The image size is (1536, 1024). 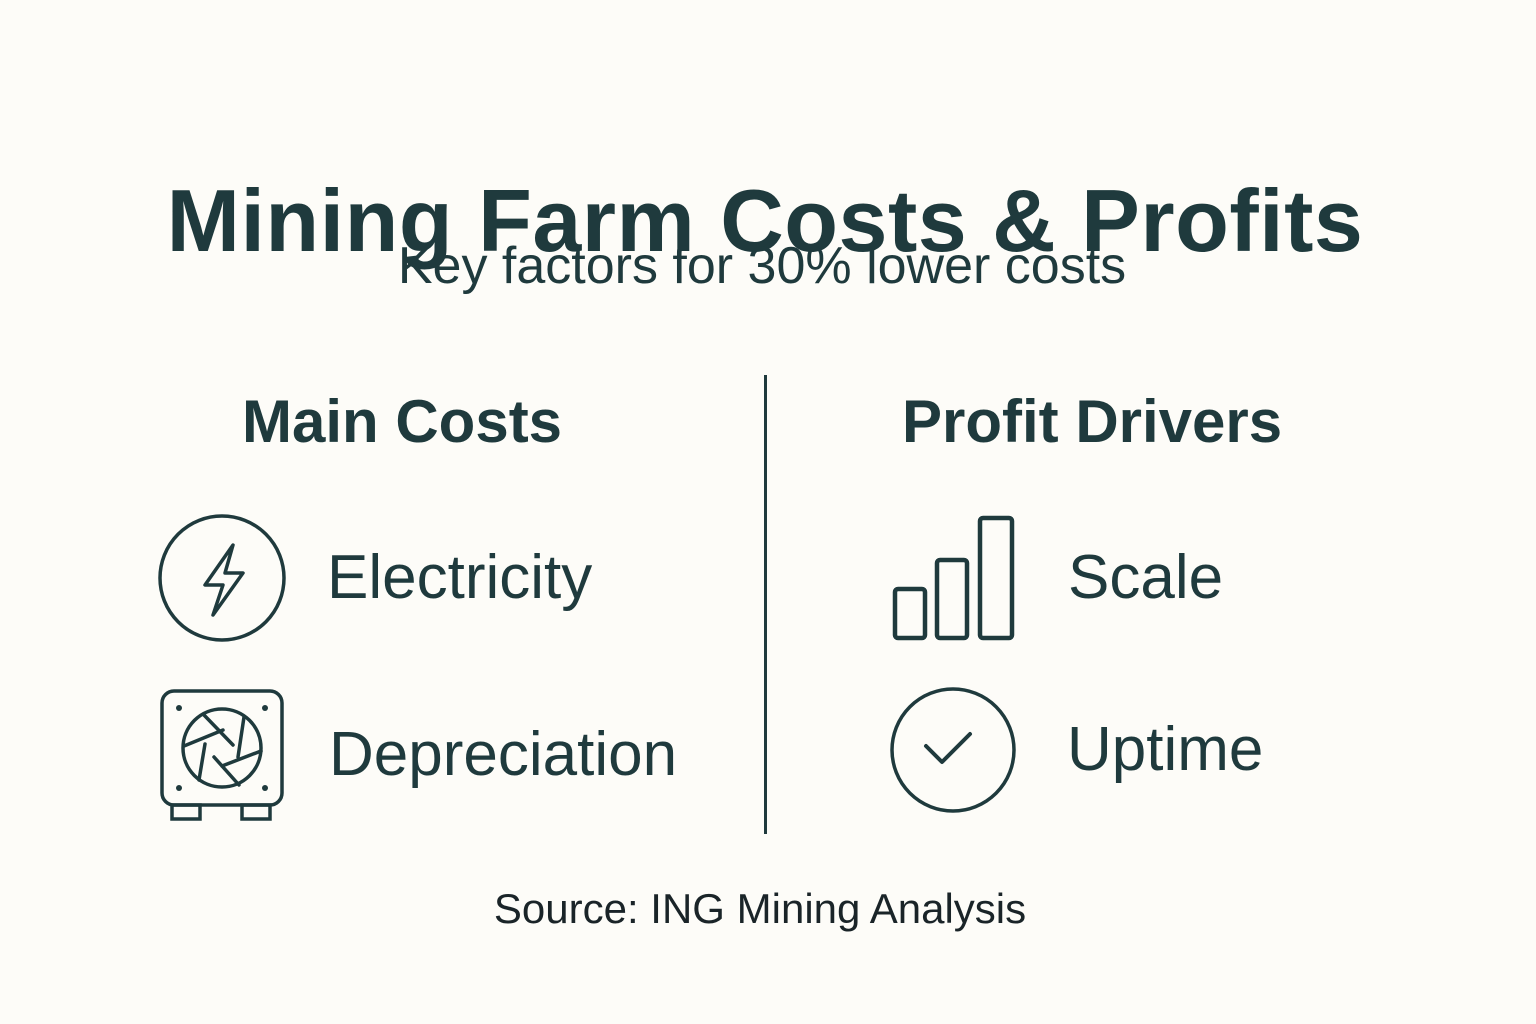 I want to click on mining-rig-fan-icon, so click(x=222, y=755).